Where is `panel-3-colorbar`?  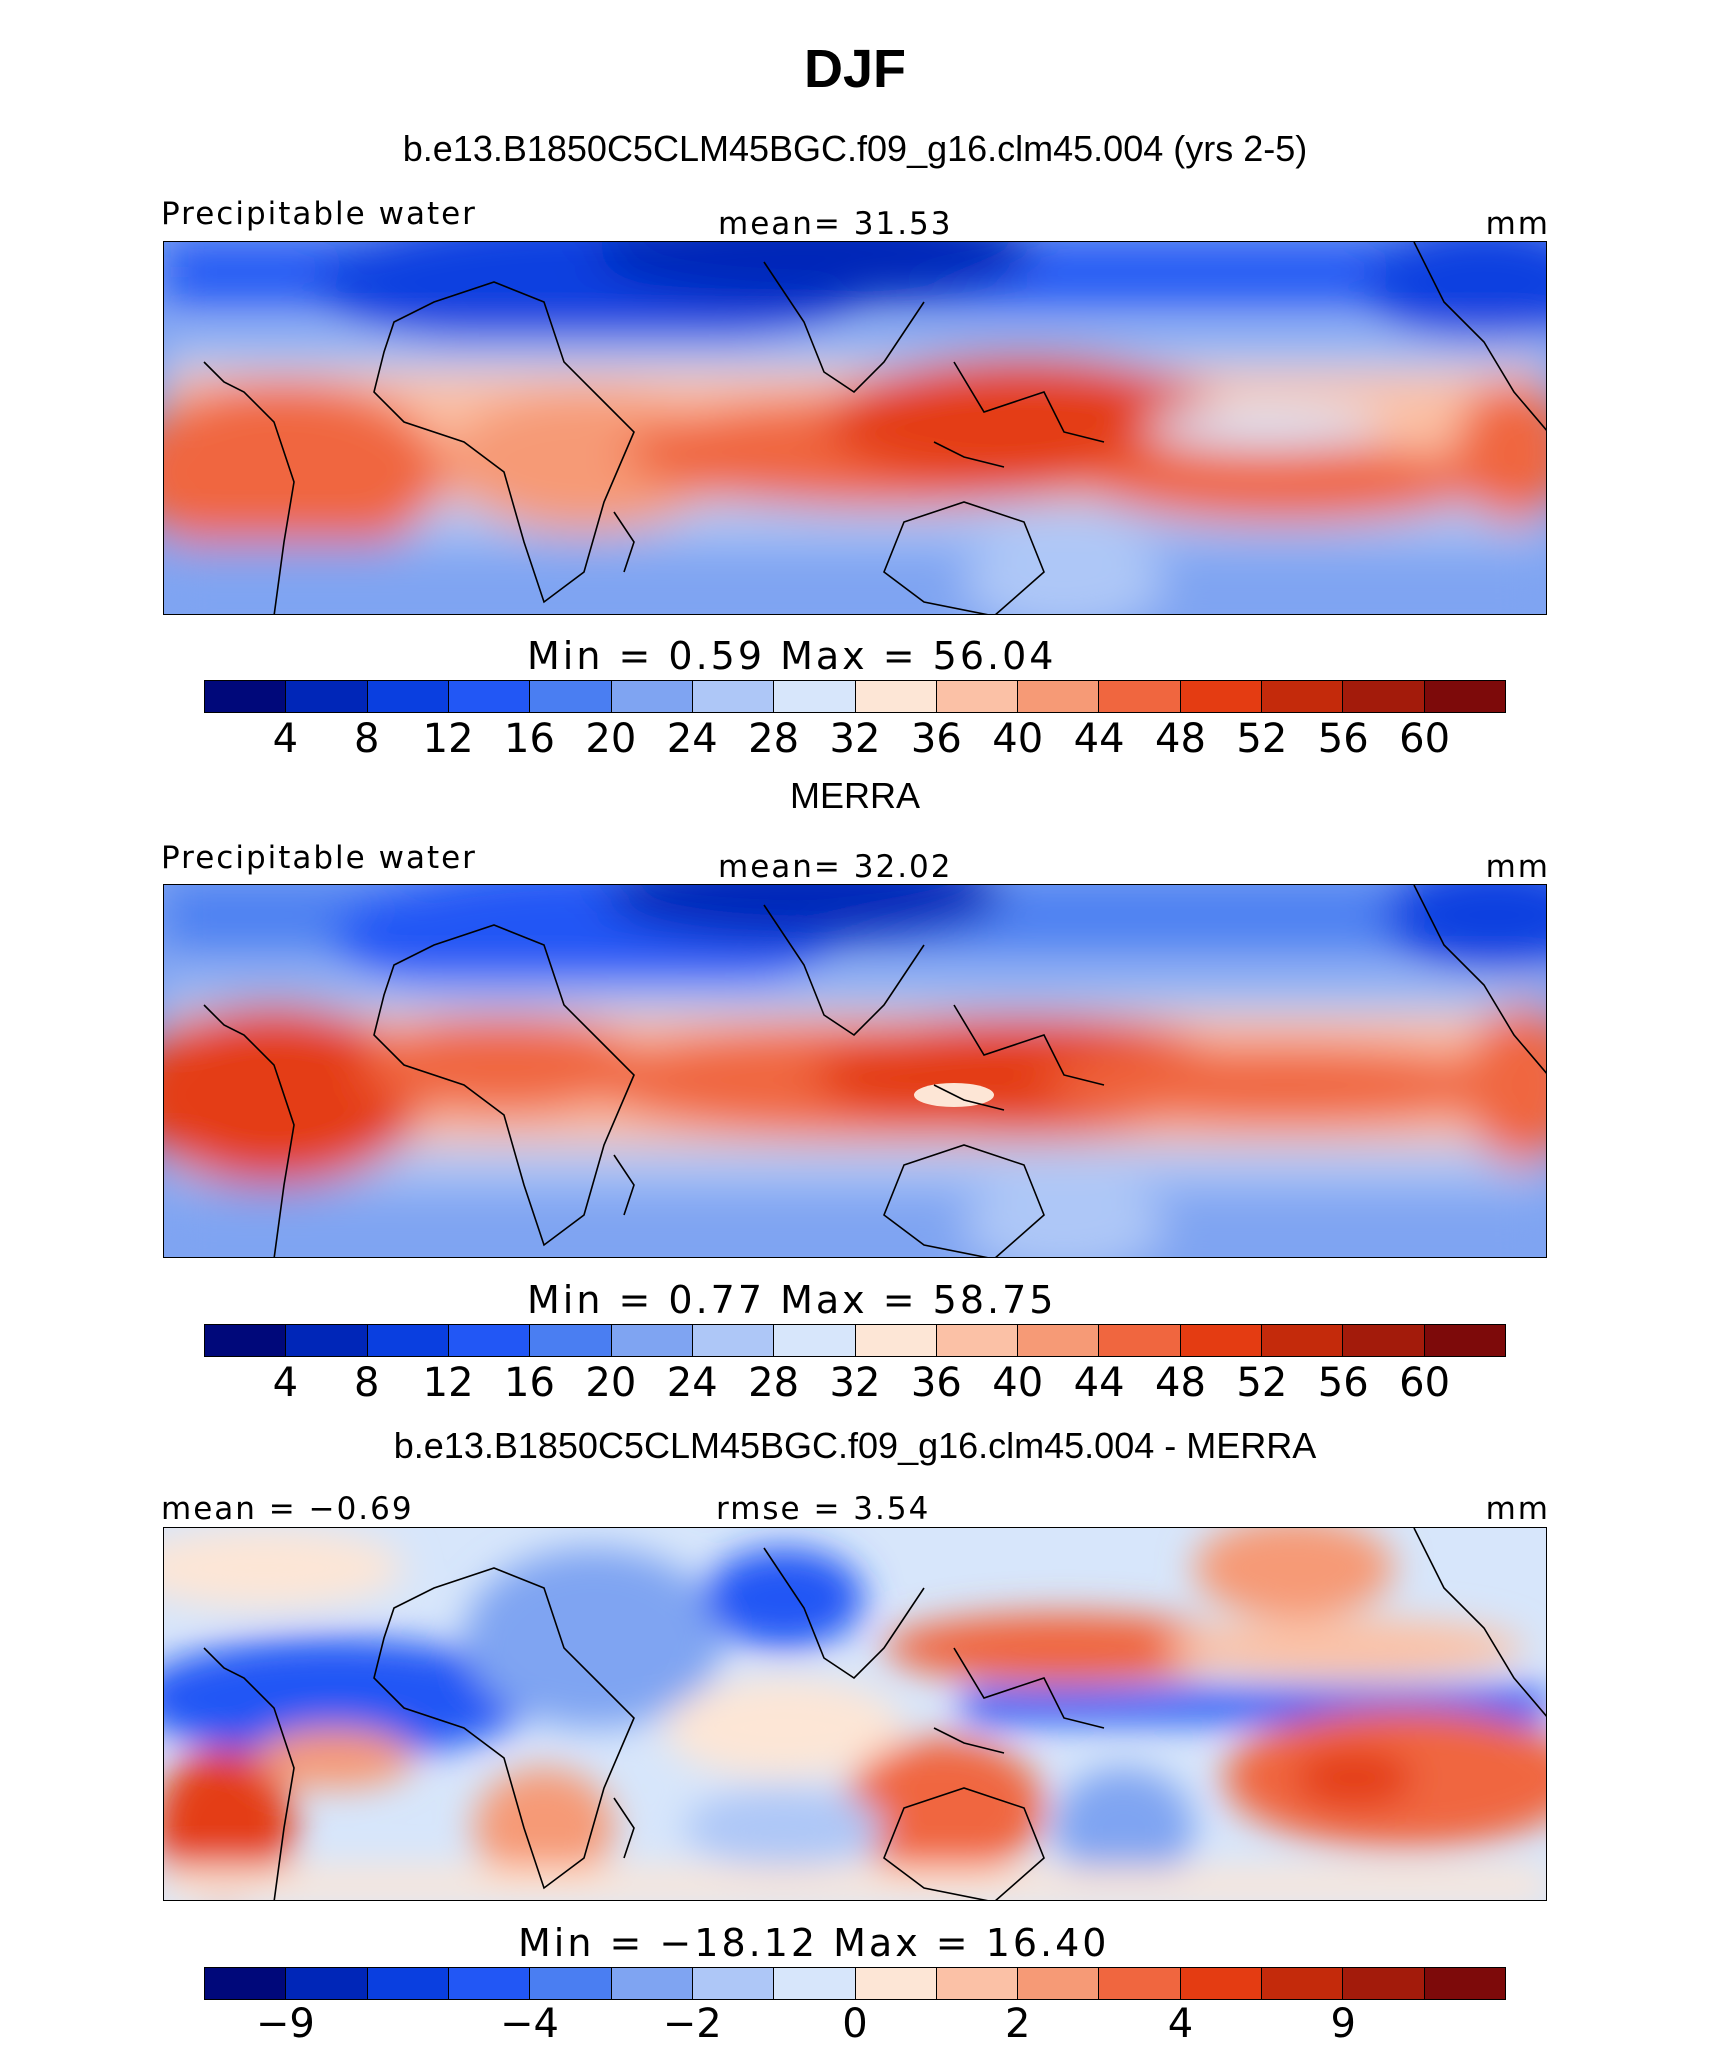
panel-3-colorbar is located at coordinates (855, 1983).